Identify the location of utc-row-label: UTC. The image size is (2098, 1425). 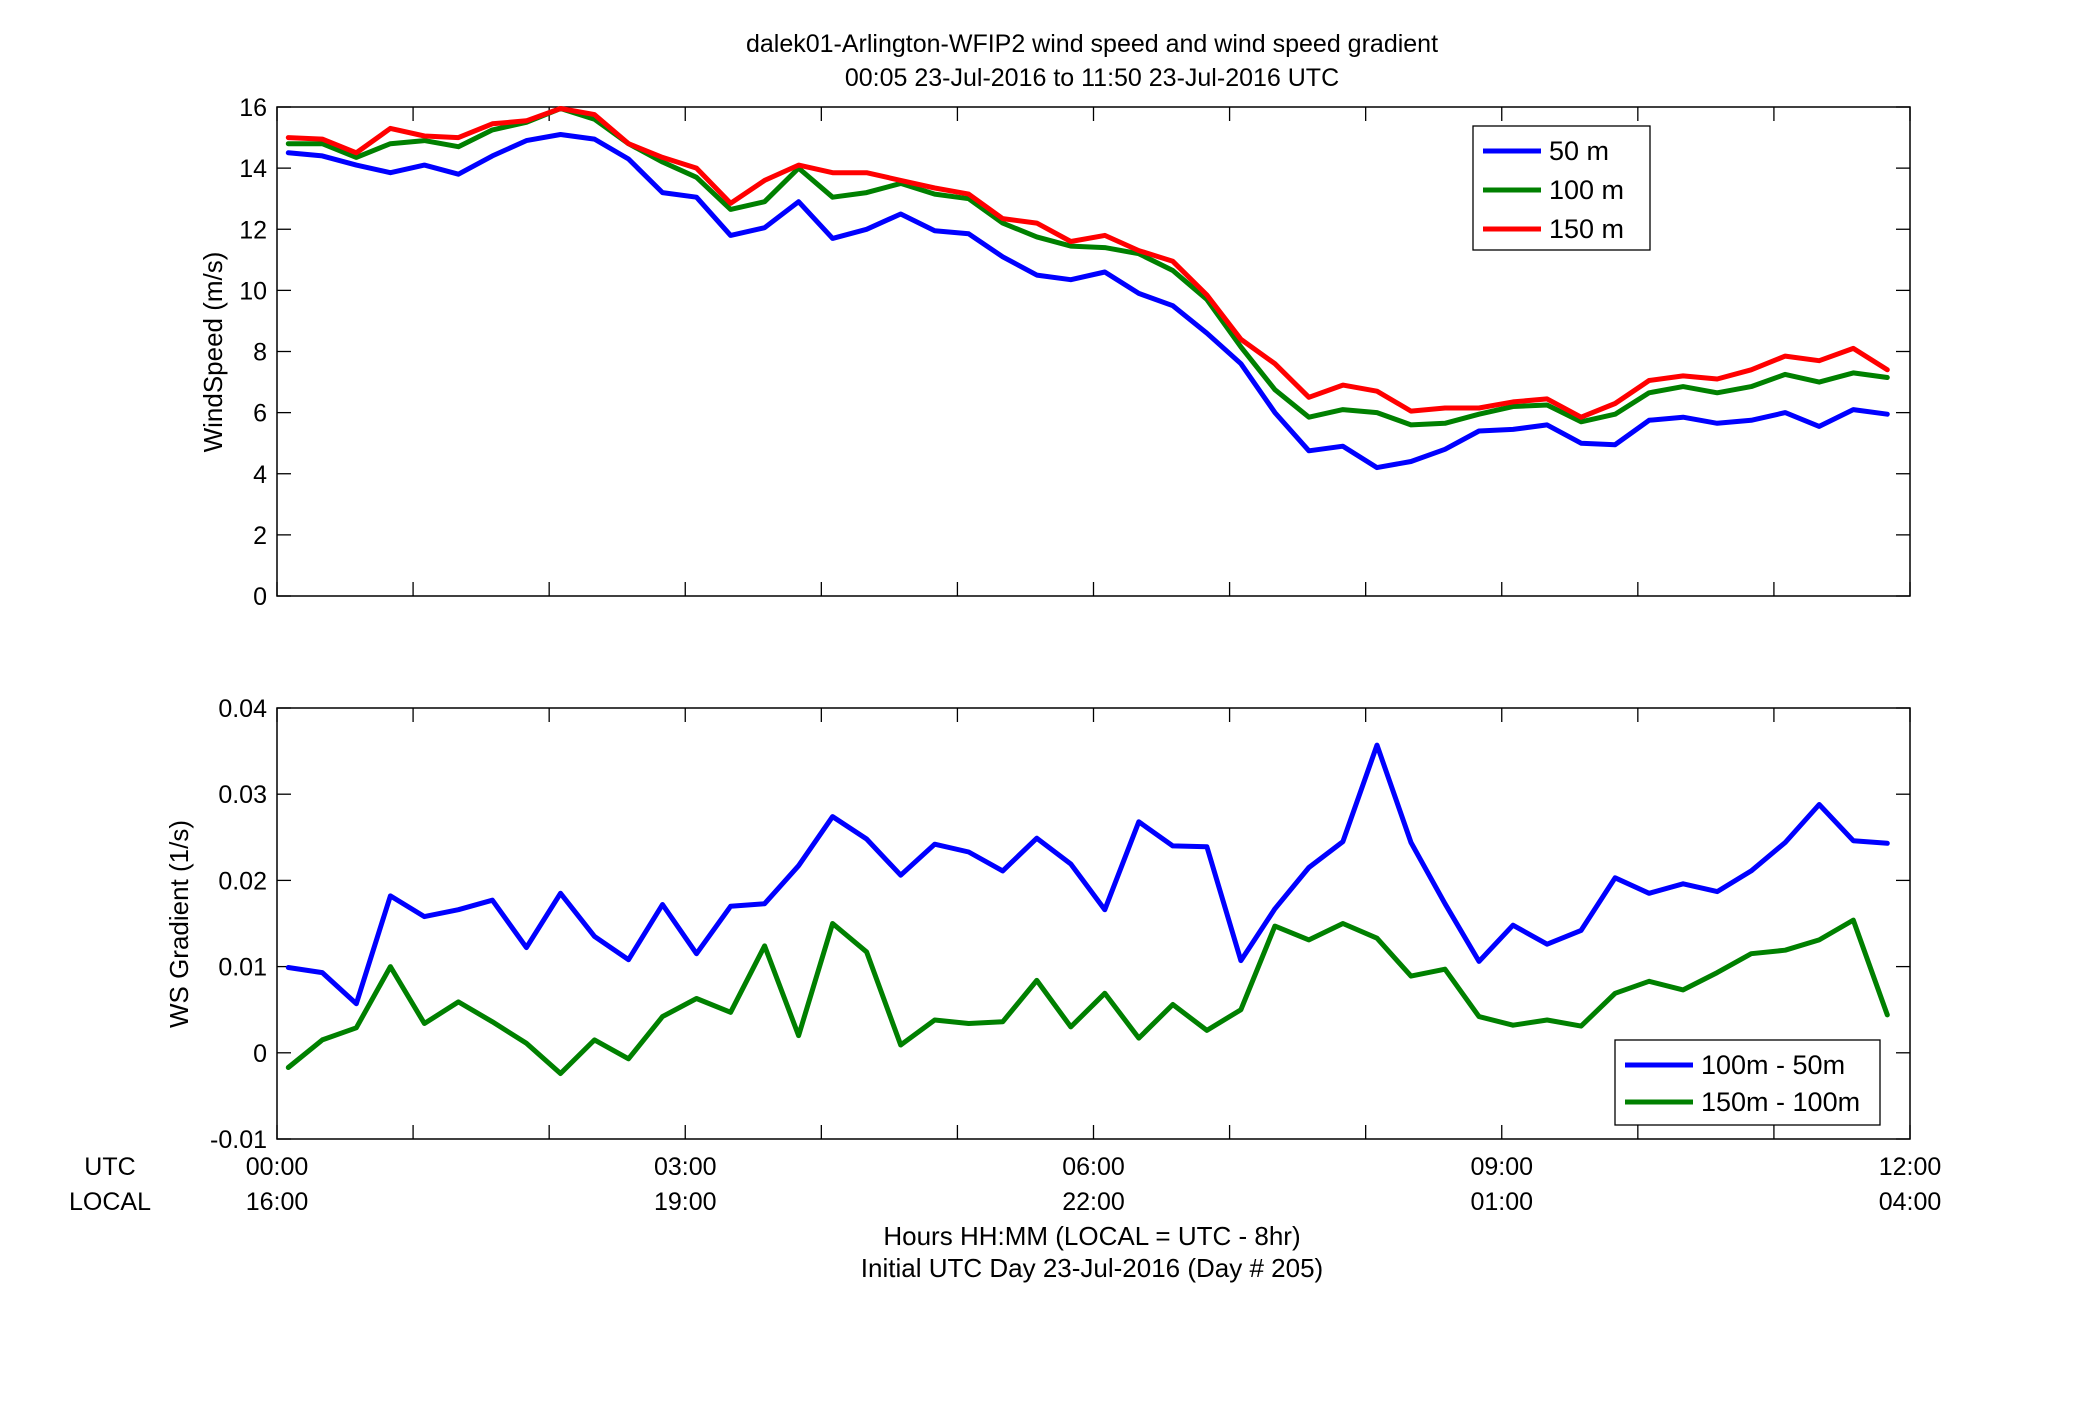
(109, 1167).